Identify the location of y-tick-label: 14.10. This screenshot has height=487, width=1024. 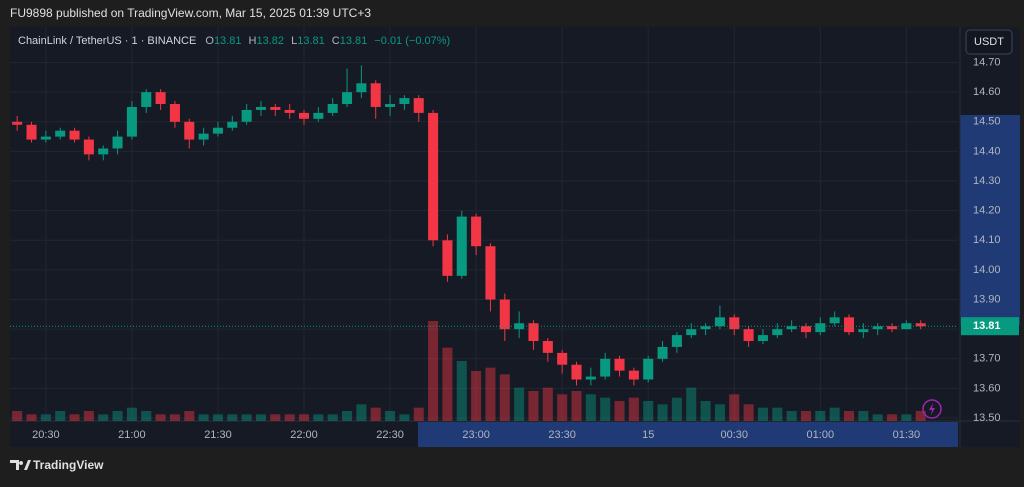
(987, 240).